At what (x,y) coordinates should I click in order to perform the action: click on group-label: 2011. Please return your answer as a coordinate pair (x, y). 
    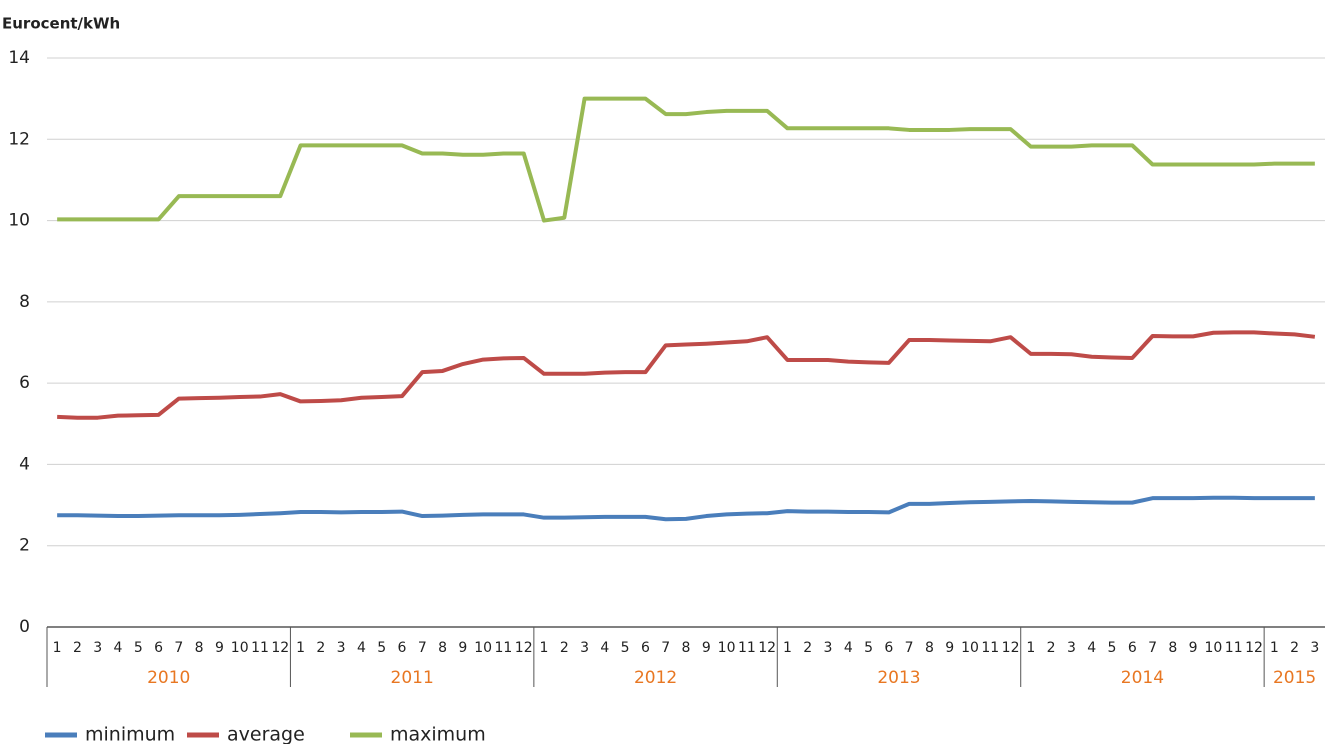
    Looking at the image, I should click on (412, 678).